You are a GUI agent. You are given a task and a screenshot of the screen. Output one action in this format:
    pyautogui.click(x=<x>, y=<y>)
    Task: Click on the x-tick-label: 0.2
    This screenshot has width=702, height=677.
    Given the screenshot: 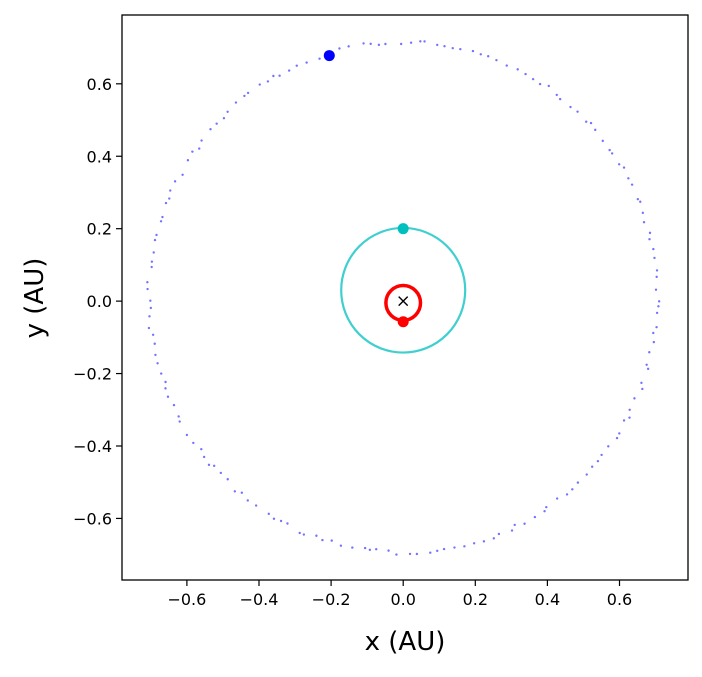 What is the action you would take?
    pyautogui.click(x=475, y=599)
    